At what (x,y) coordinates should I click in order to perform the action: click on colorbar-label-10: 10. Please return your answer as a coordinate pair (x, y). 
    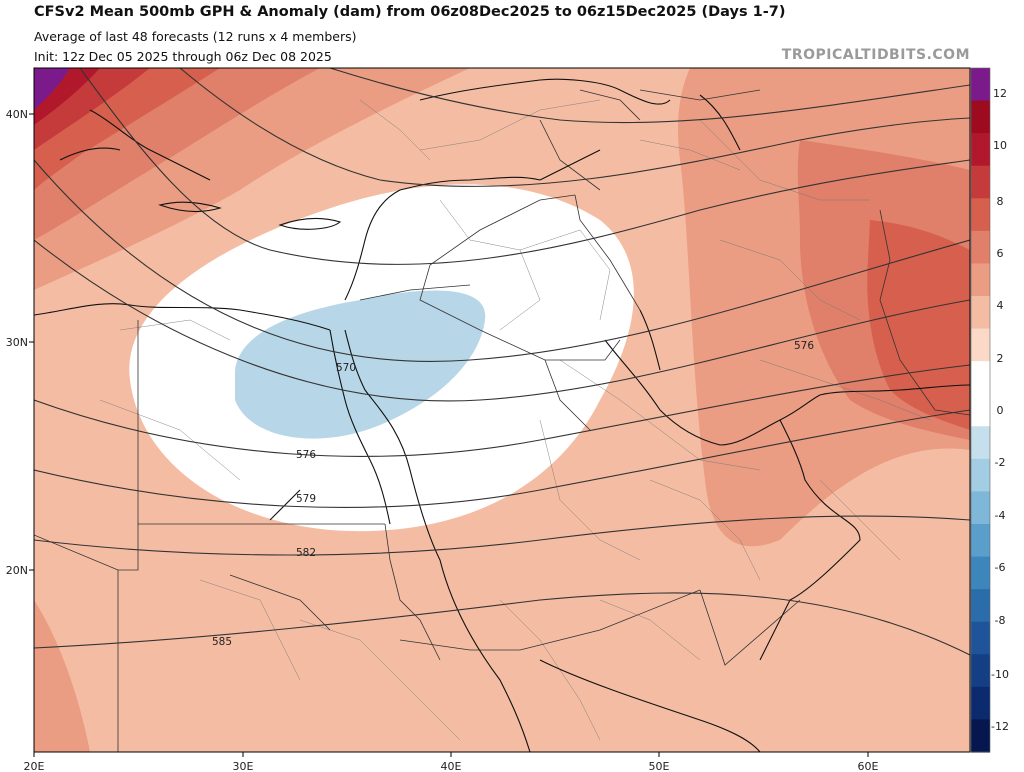
    Looking at the image, I should click on (1000, 145).